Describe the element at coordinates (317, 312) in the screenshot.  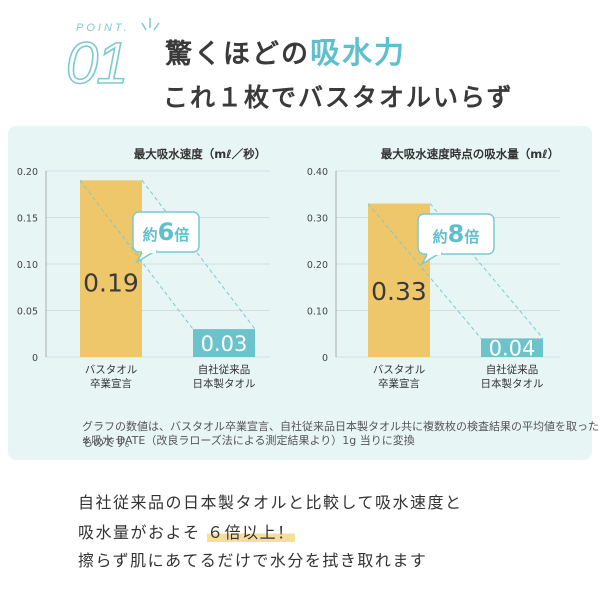
I see `y-tick-label-1-1: 0.10` at that location.